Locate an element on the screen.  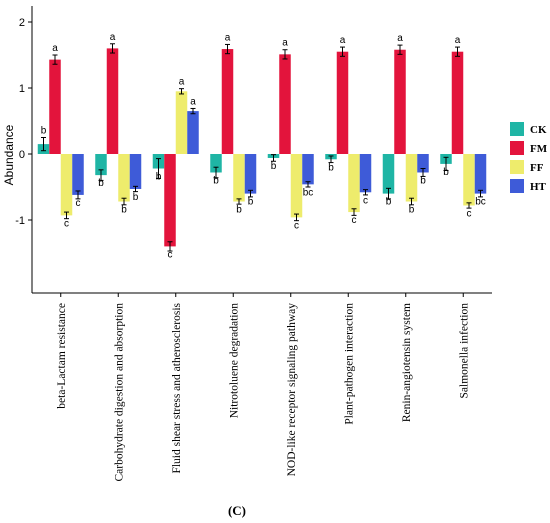
x-tick-label: NOD-like receptor signaling pathway is located at coordinates (292, 390).